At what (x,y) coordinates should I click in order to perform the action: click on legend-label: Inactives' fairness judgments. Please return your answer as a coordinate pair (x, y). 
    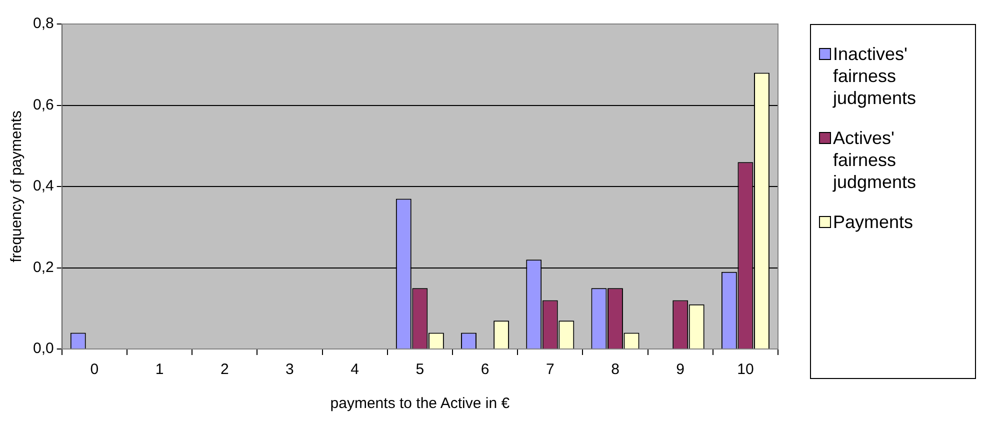
    Looking at the image, I should click on (875, 76).